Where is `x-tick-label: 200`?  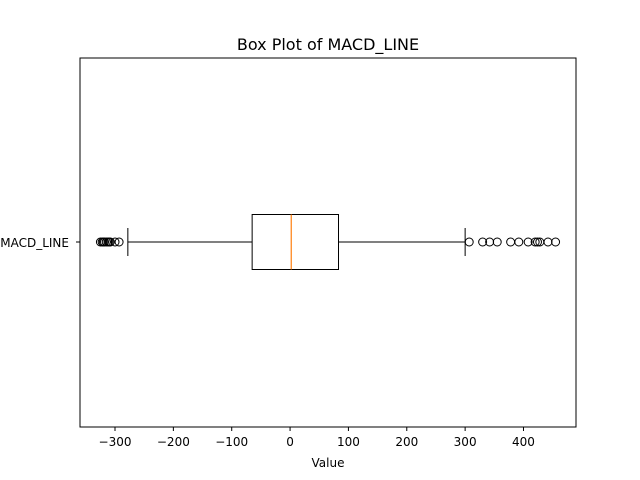
x-tick-label: 200 is located at coordinates (406, 442).